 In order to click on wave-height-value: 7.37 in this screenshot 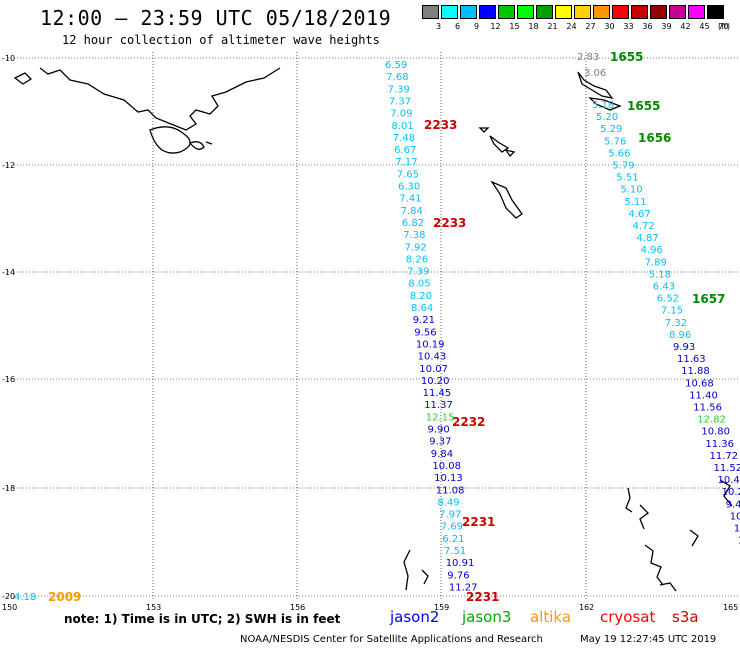, I will do `click(400, 102)`.